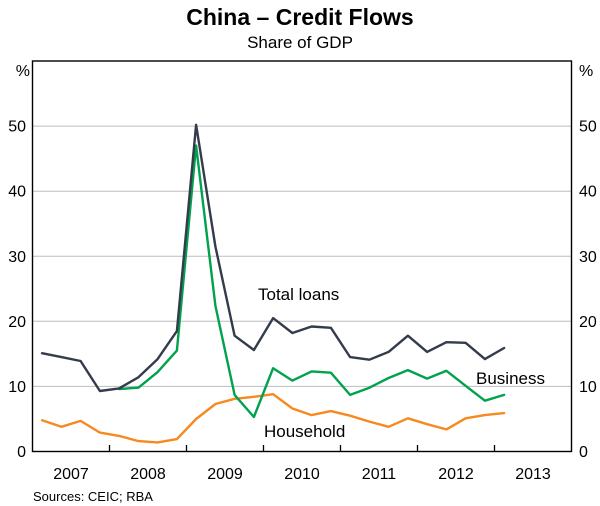 This screenshot has width=600, height=506. I want to click on source-note: Sources: CEIC; RBA, so click(93, 496).